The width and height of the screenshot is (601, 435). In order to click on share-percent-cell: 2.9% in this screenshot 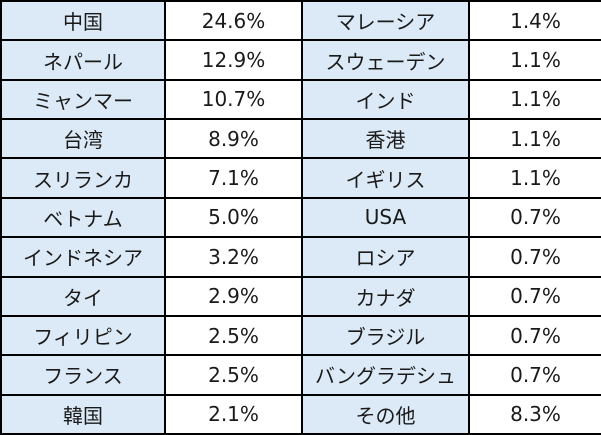, I will do `click(233, 296)`.